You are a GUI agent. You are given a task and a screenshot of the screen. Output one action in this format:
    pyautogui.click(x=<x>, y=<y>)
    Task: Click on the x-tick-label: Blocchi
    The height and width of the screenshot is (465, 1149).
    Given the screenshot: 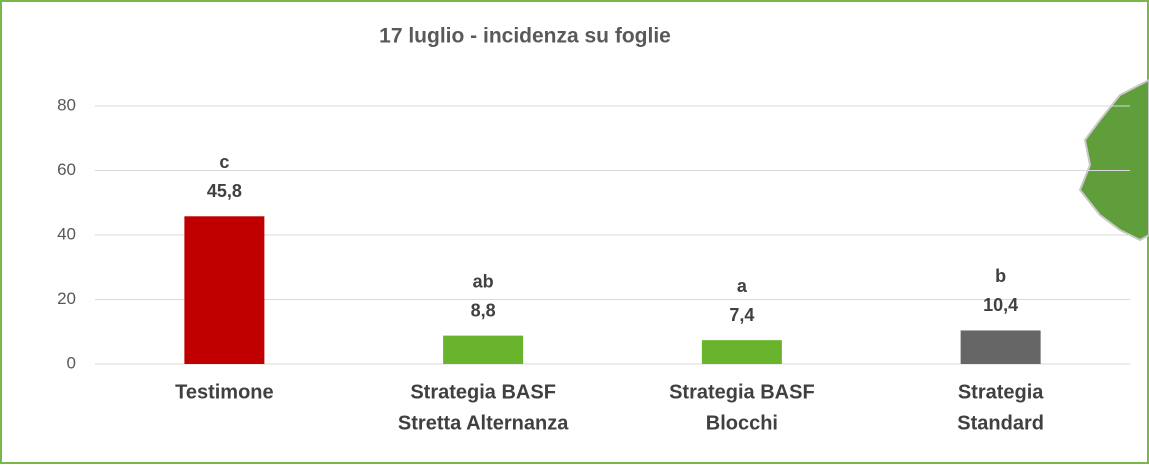 What is the action you would take?
    pyautogui.click(x=742, y=423)
    